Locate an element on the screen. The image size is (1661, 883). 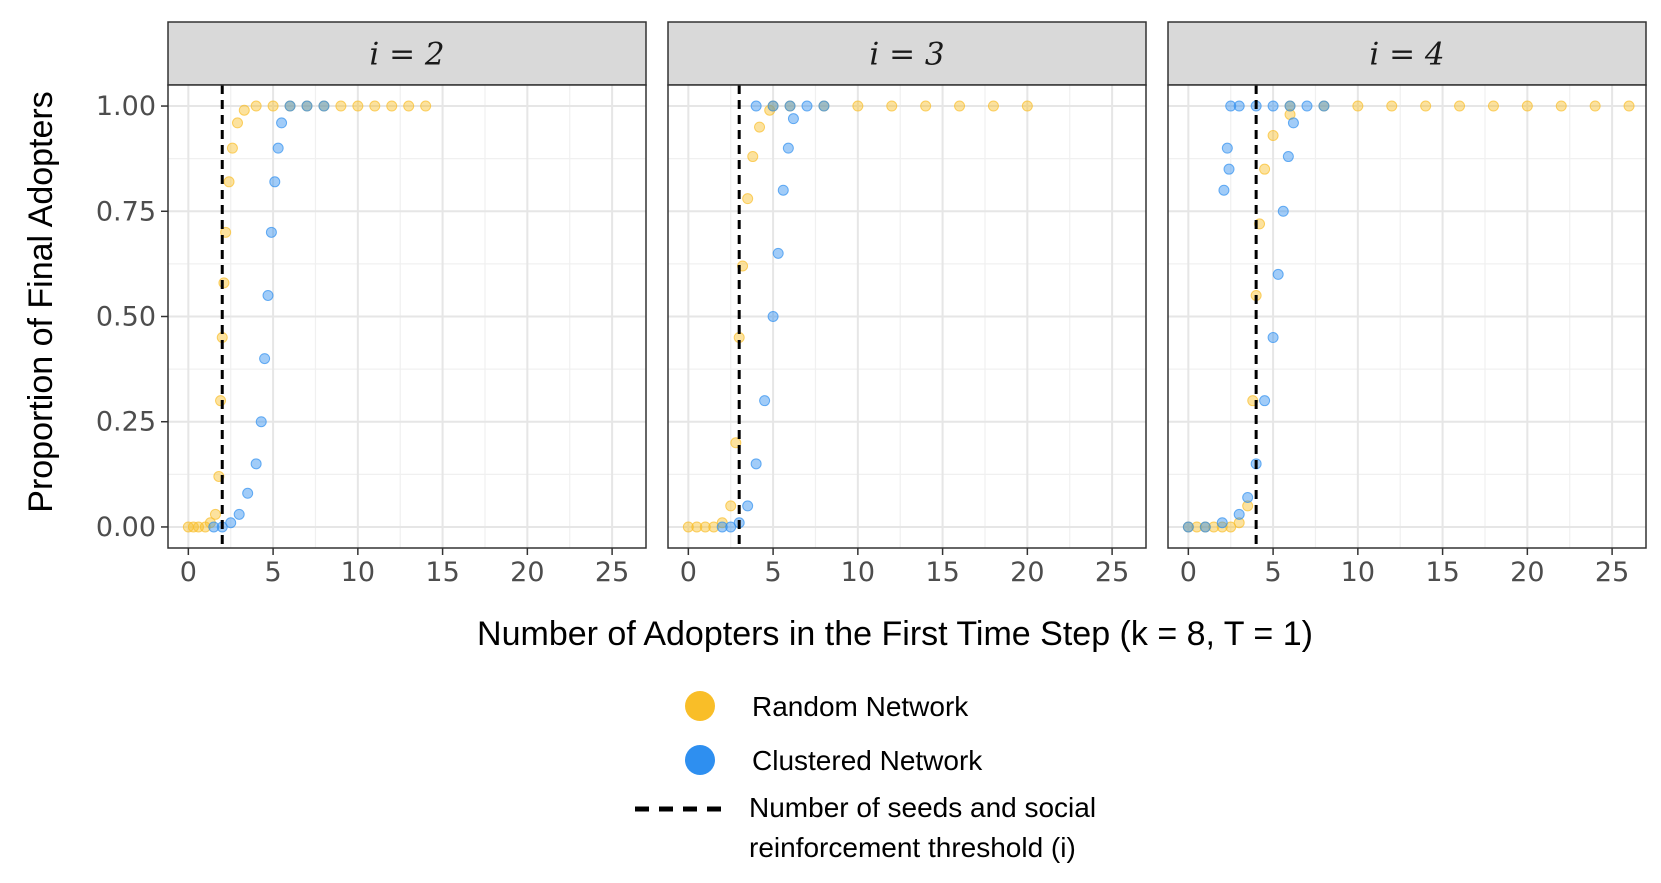
y-tick-label: 0.00 is located at coordinates (126, 527).